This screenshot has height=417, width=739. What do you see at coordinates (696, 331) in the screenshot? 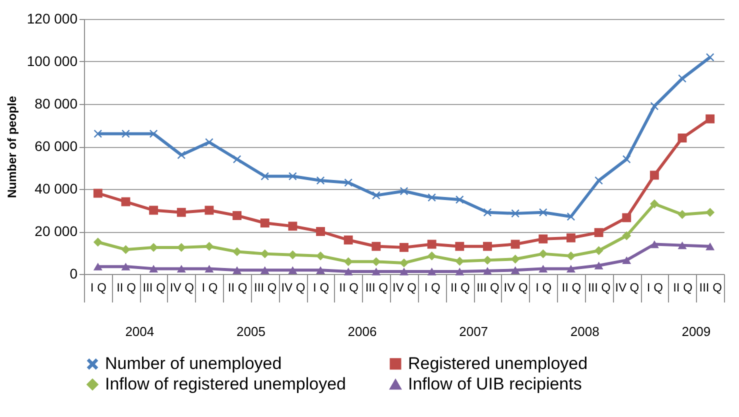
I see `text: 2009` at bounding box center [696, 331].